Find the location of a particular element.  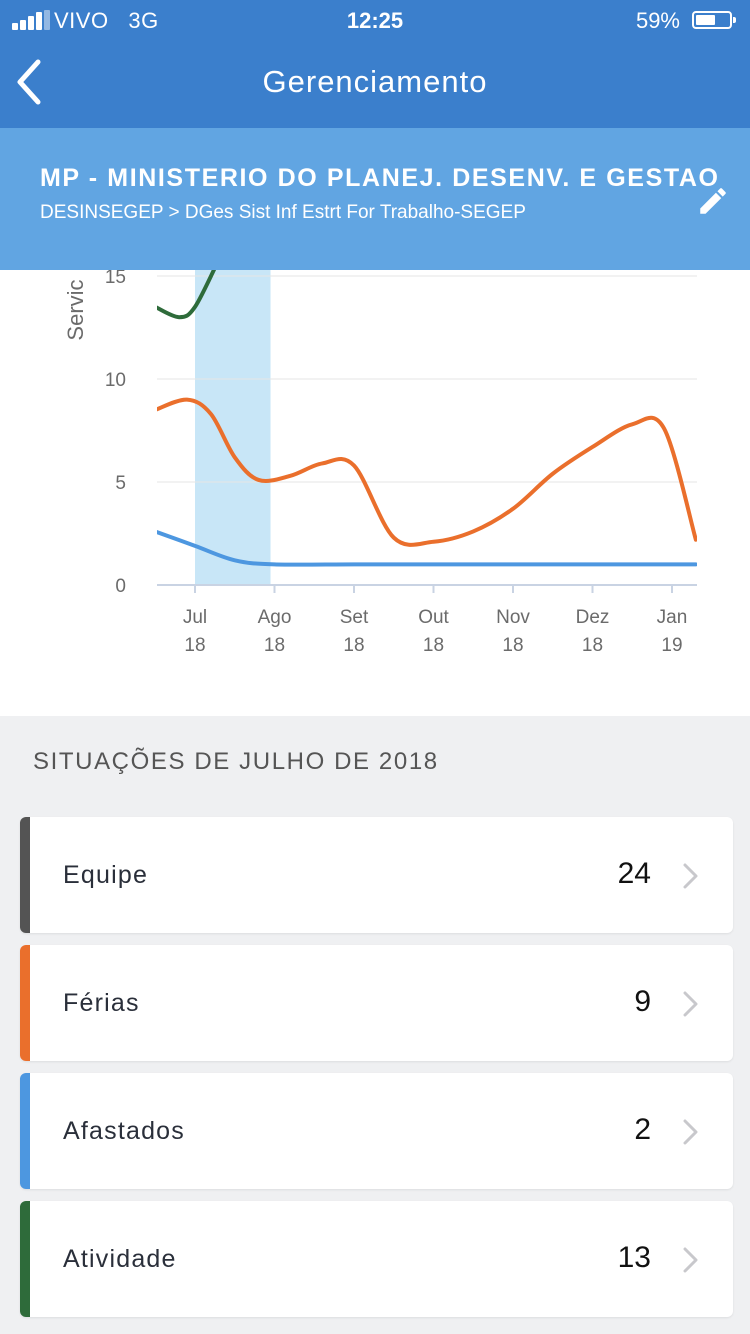

top-bar: VIVO 3G 12:25 59% Gerenciamento is located at coordinates (375, 64).